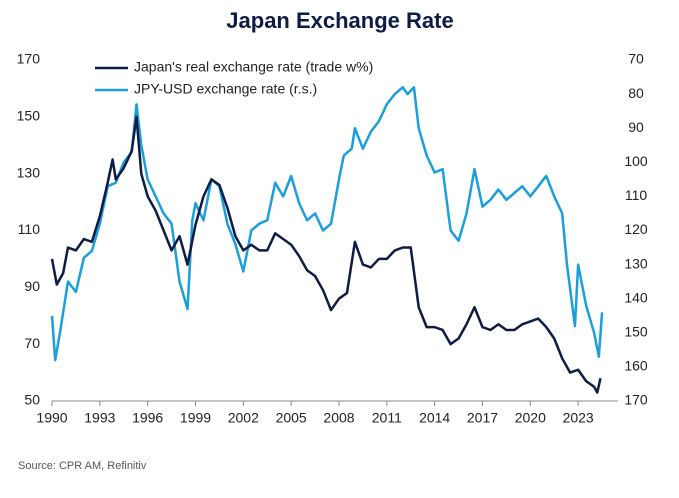 This screenshot has width=679, height=498. I want to click on y2-tick-label: 150, so click(636, 332).